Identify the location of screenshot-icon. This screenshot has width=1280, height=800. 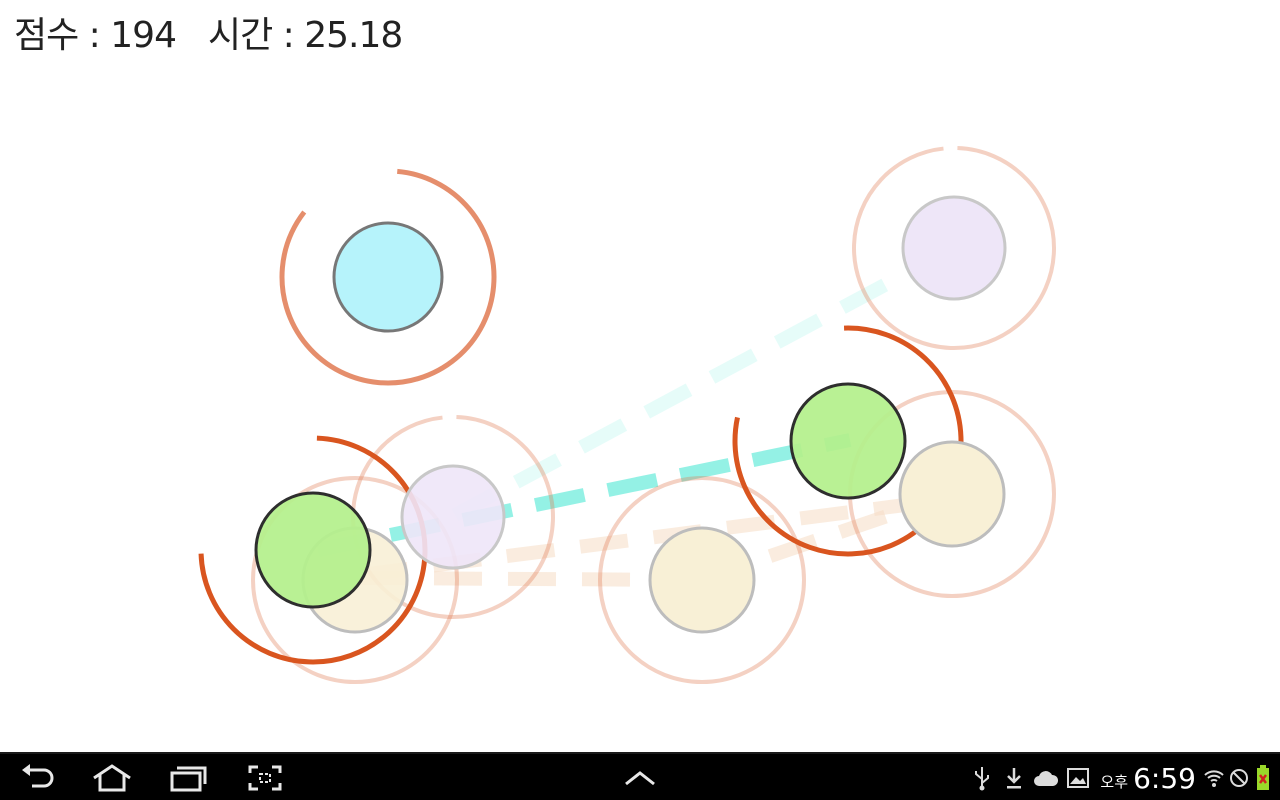
(265, 778).